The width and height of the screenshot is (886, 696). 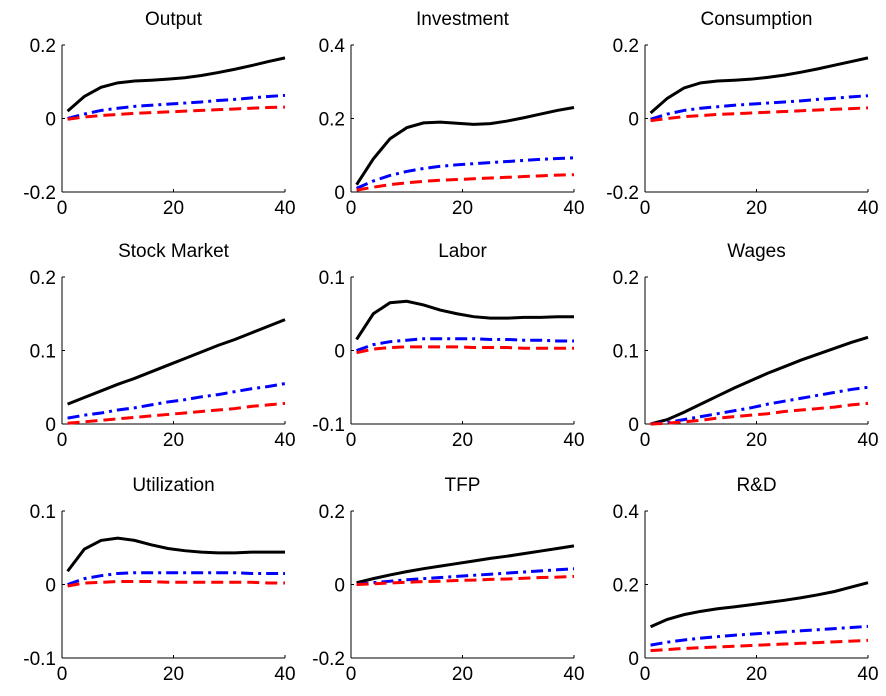 What do you see at coordinates (746, 580) in the screenshot?
I see `subplot: R&D 0 0.2 0.4 0 20 40` at bounding box center [746, 580].